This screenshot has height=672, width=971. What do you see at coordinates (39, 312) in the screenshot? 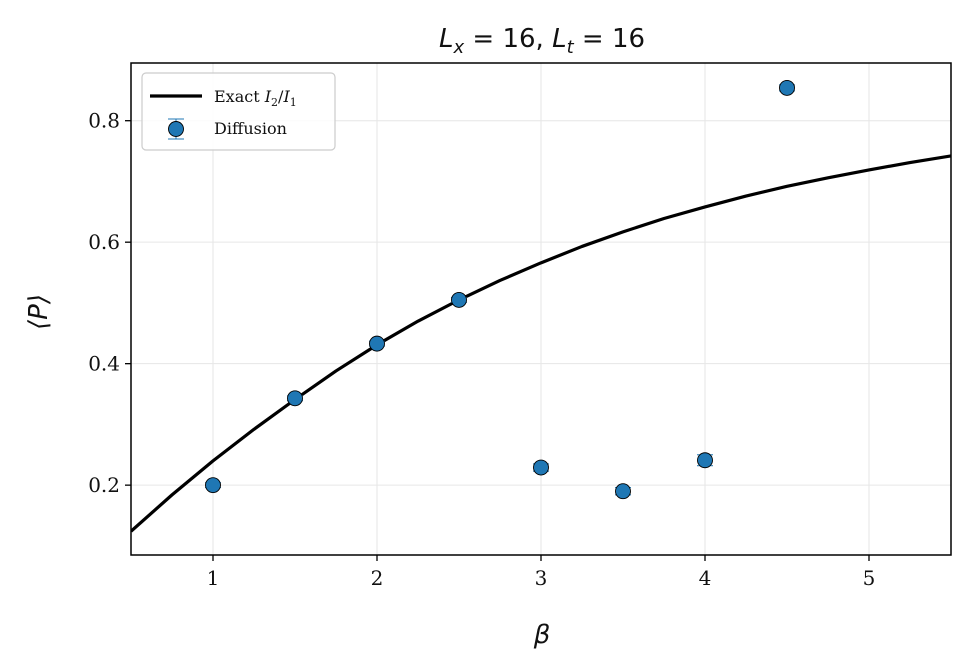
I see `y-axis-label: ⟨P⟩` at bounding box center [39, 312].